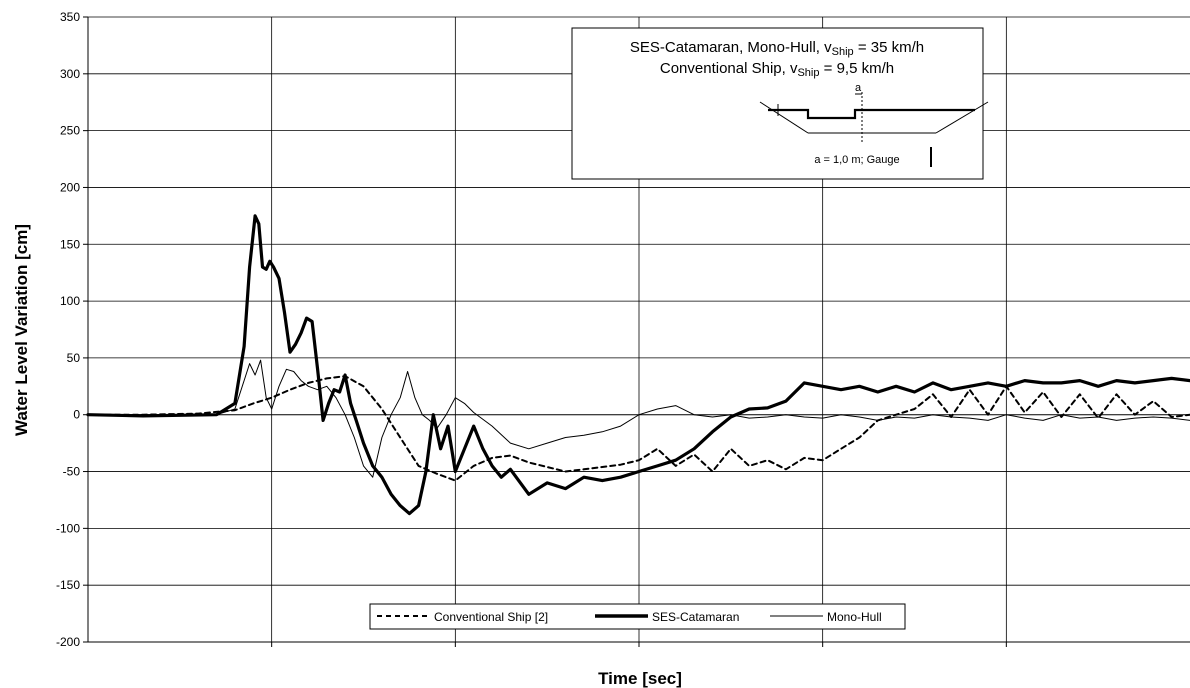  What do you see at coordinates (962, 117) in the screenshot?
I see `sketch-right-bank` at bounding box center [962, 117].